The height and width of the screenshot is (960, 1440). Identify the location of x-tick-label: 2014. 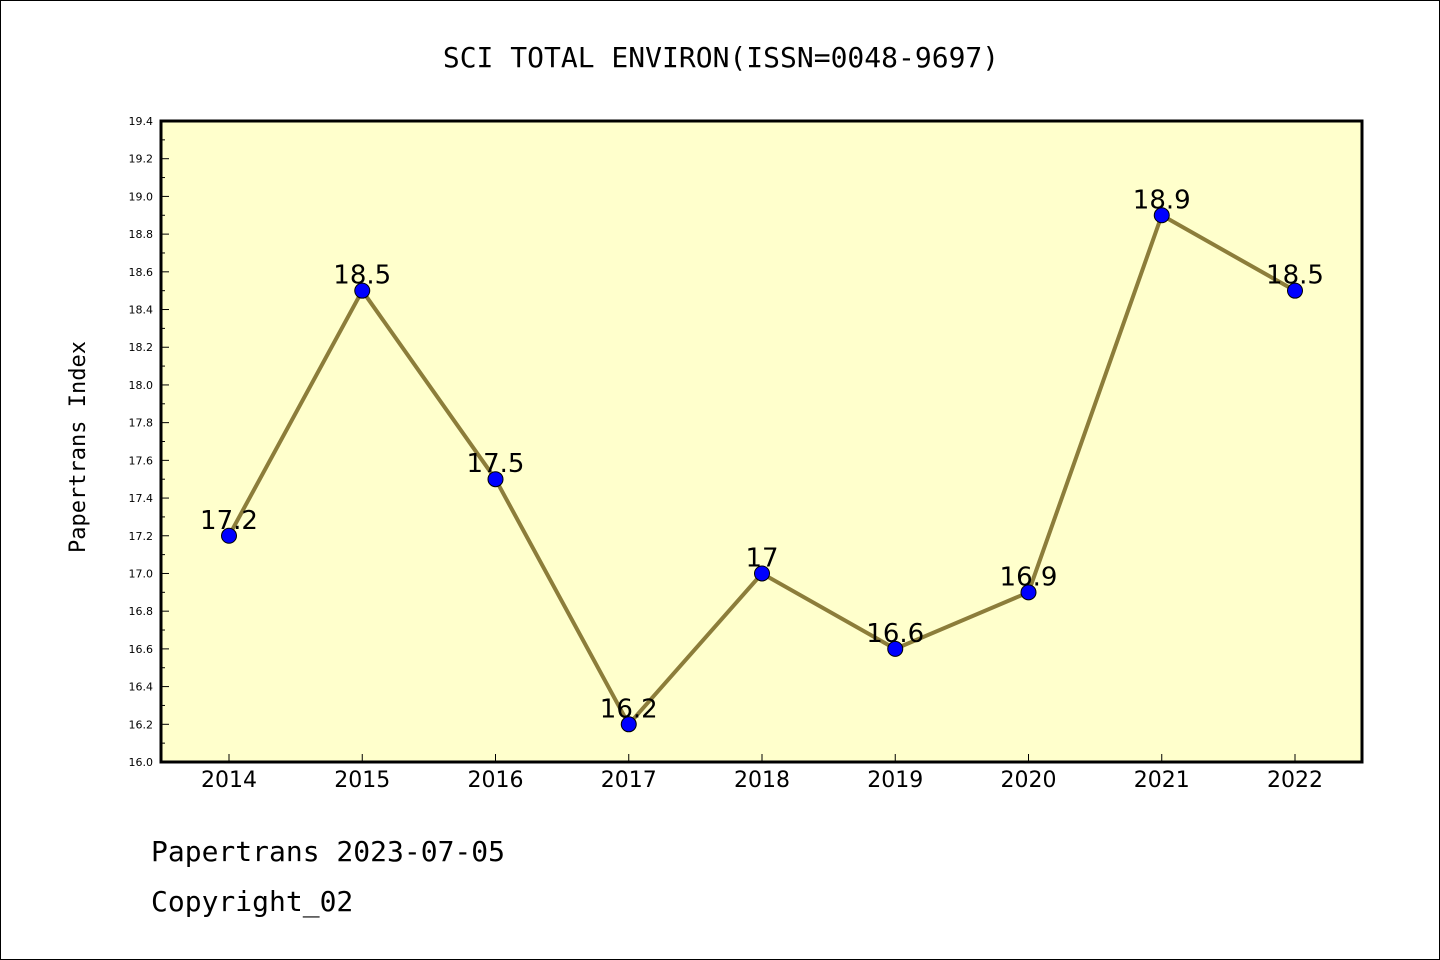
(229, 780).